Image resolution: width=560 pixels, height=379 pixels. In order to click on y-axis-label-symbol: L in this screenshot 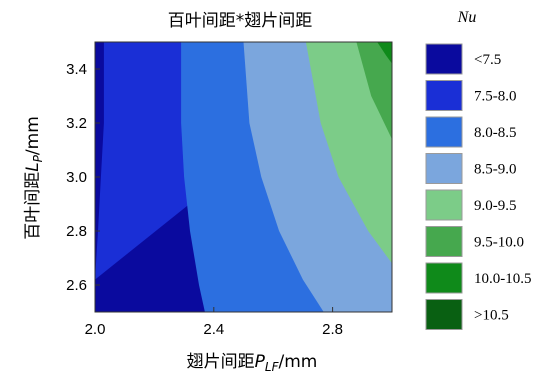, I will do `click(33, 166)`.